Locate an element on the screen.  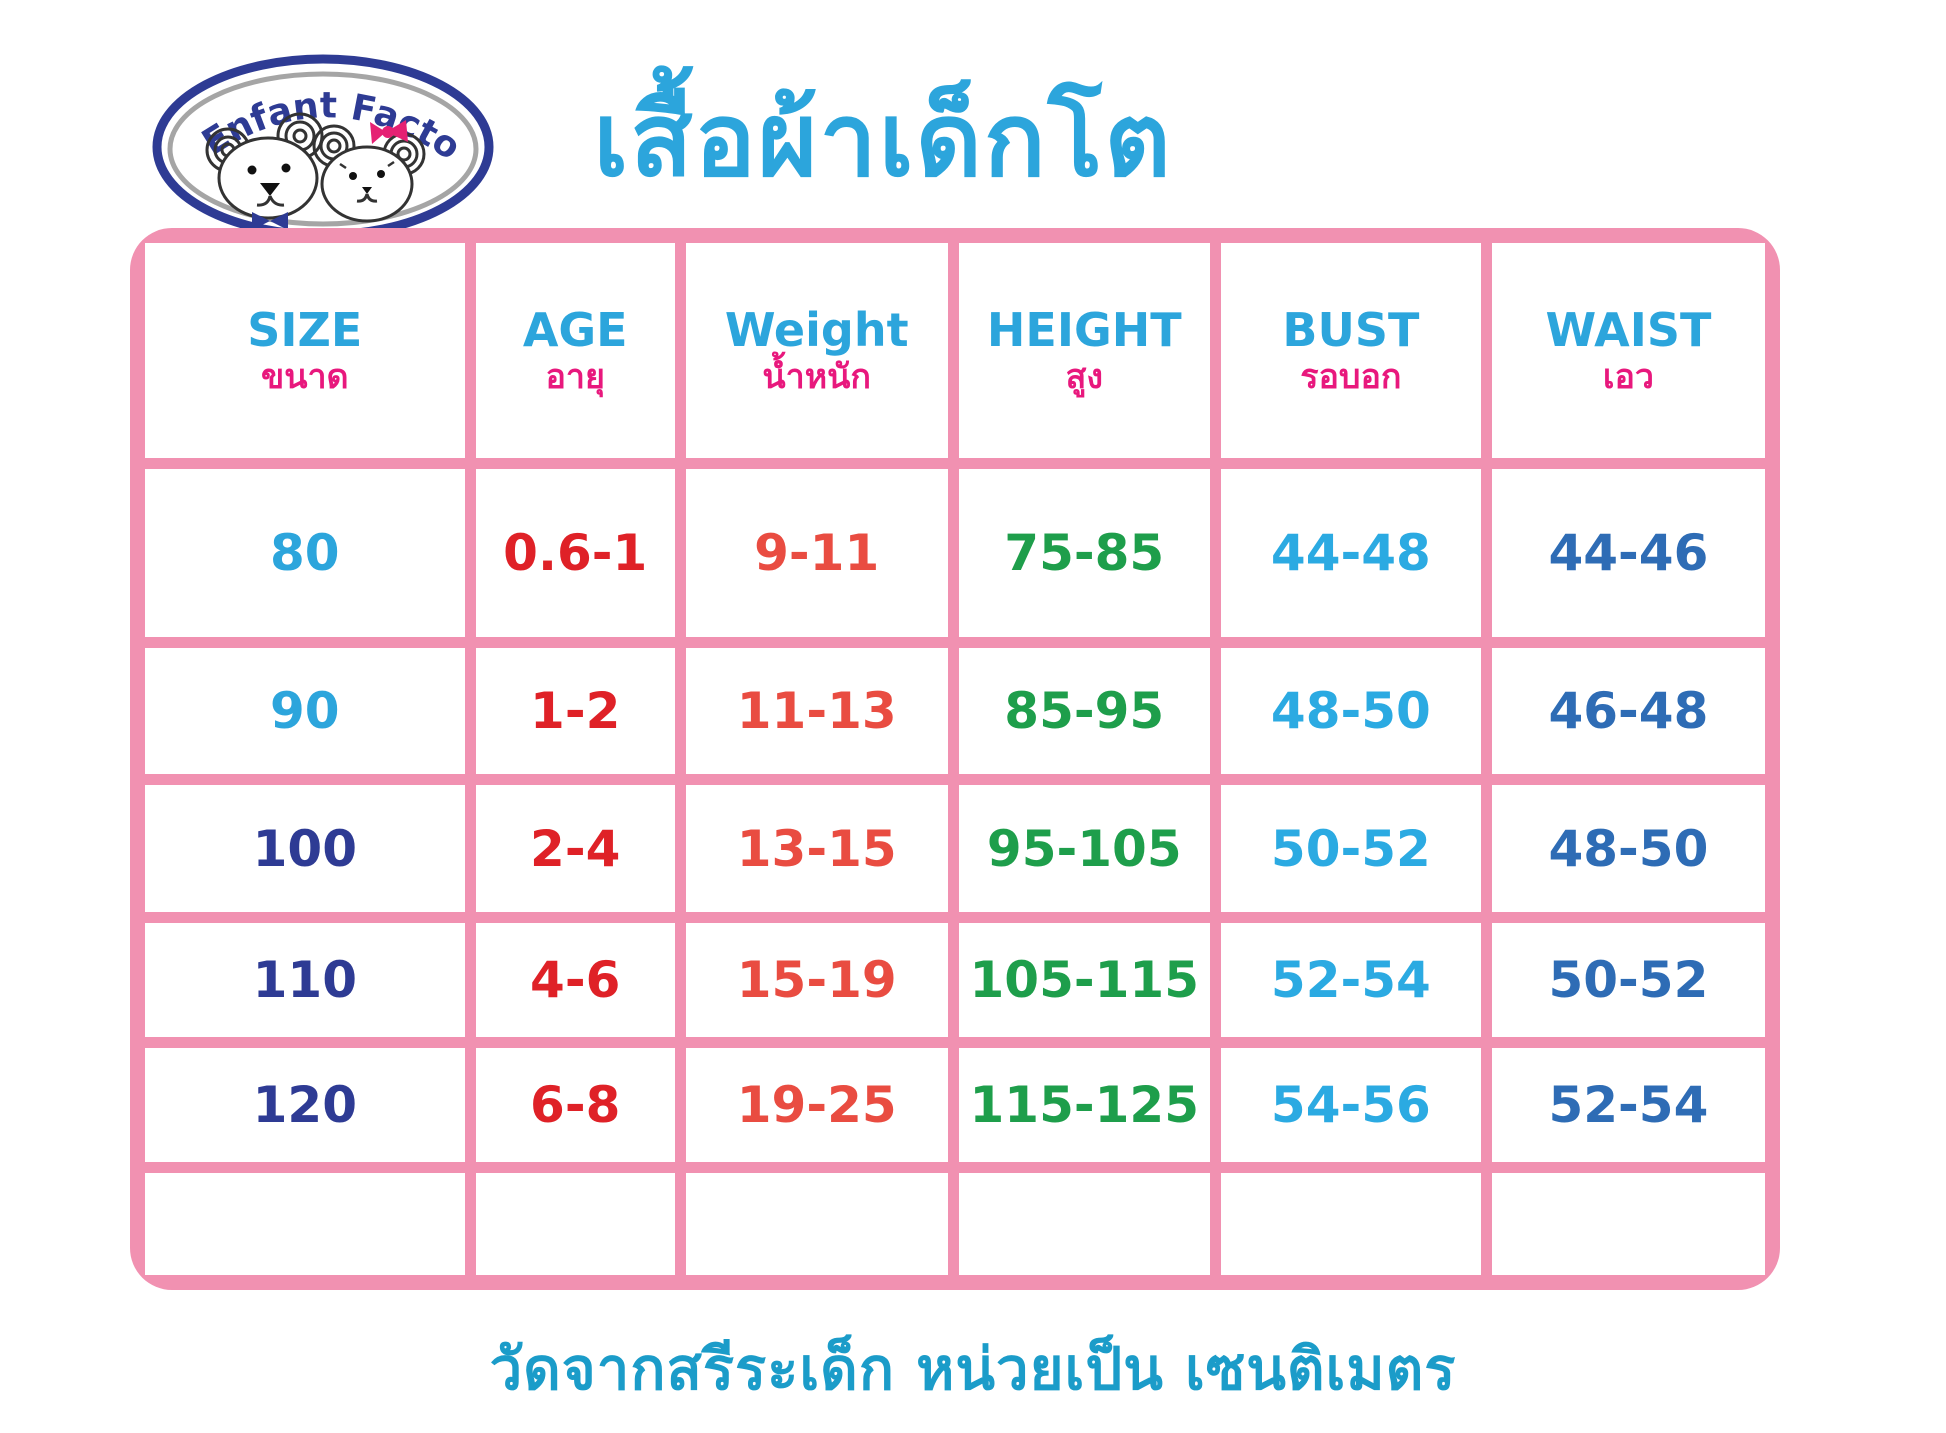
cell-height: 75-85 is located at coordinates (1084, 553).